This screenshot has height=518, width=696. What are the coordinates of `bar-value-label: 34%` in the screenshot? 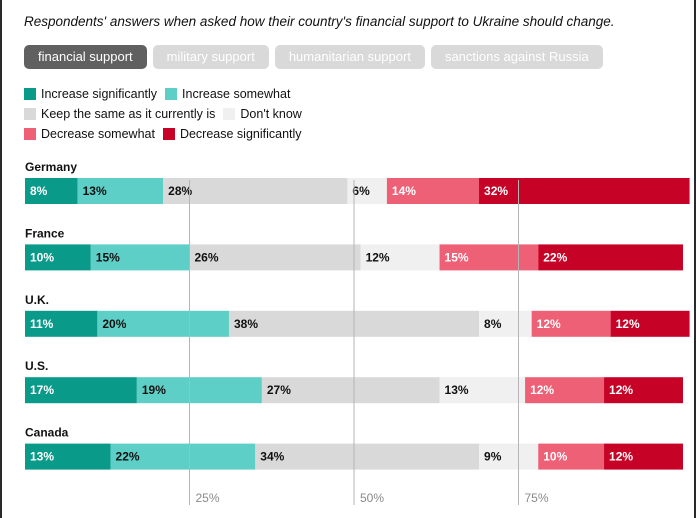 It's located at (272, 457).